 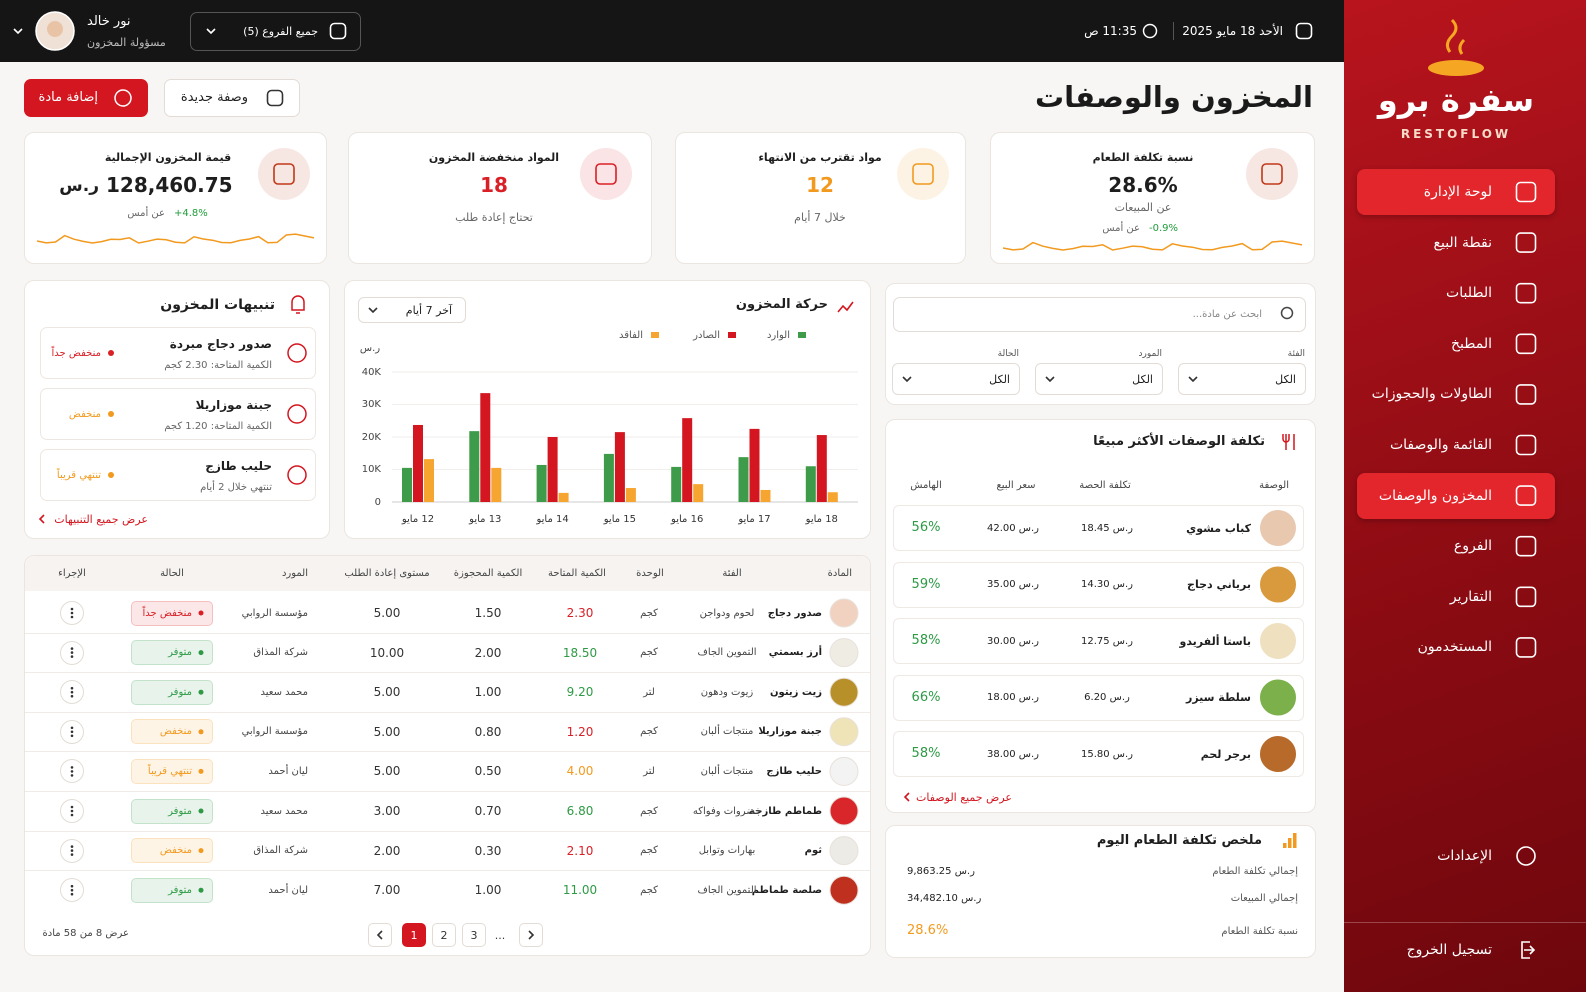 I want to click on nav-item: المطبخ, so click(x=1471, y=343).